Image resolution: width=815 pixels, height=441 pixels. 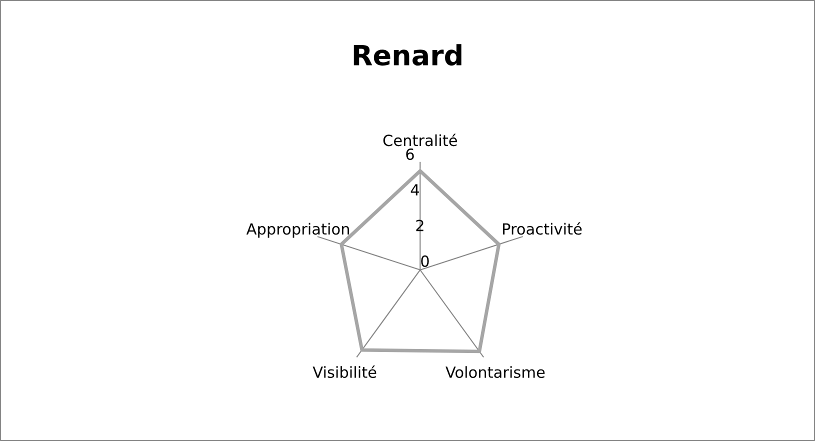 What do you see at coordinates (420, 140) in the screenshot?
I see `spoke-label: Centralité` at bounding box center [420, 140].